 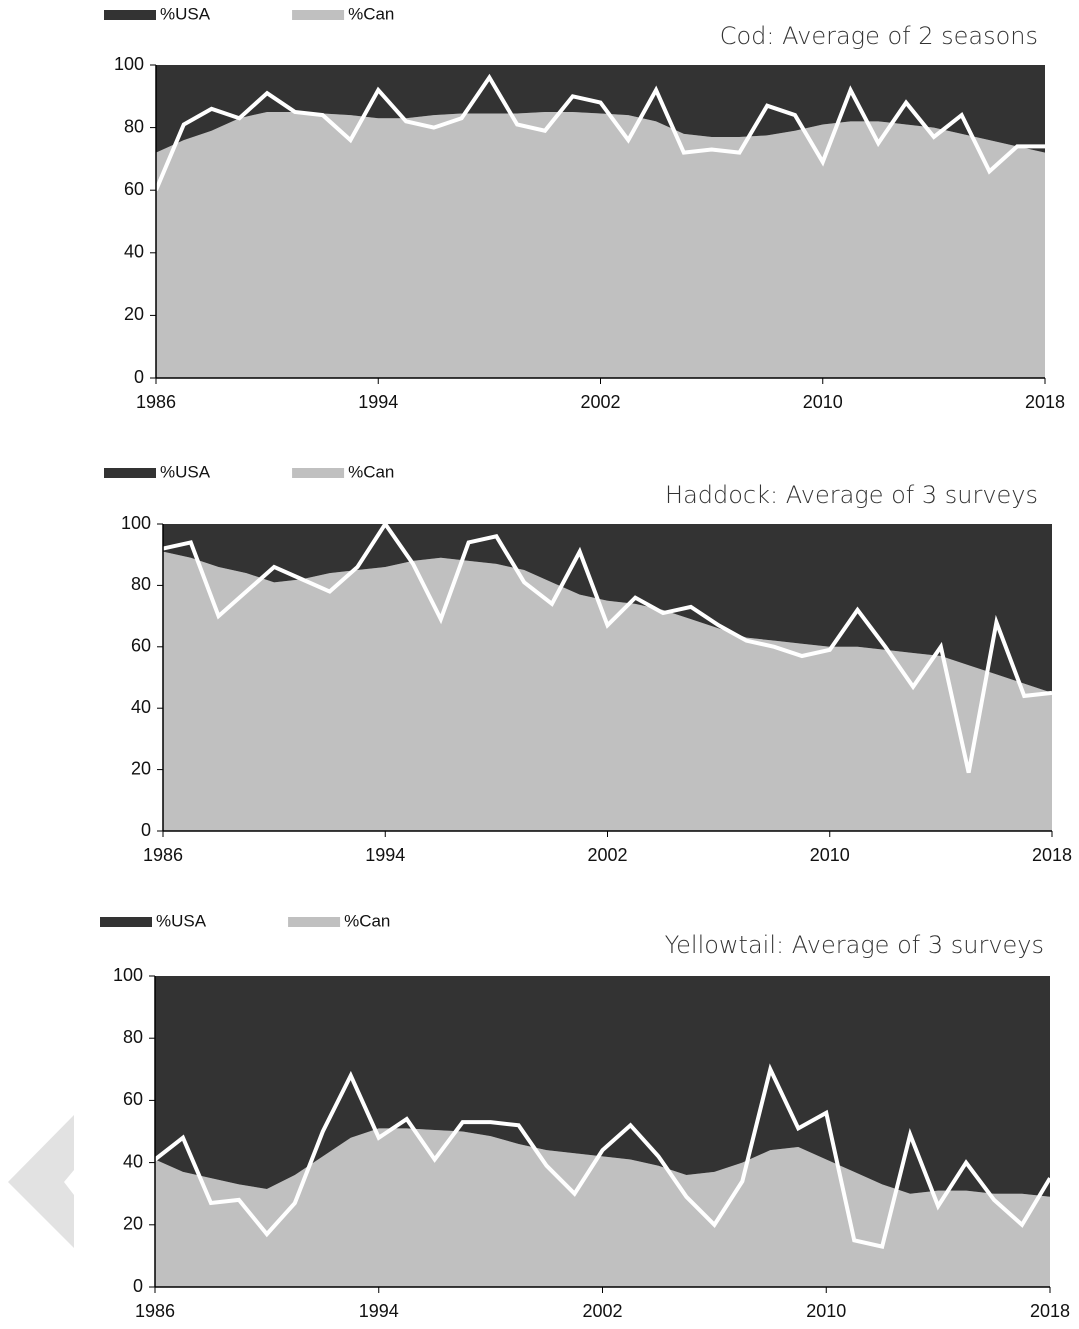 What do you see at coordinates (41, 1181) in the screenshot?
I see `nav-arrow-decoration` at bounding box center [41, 1181].